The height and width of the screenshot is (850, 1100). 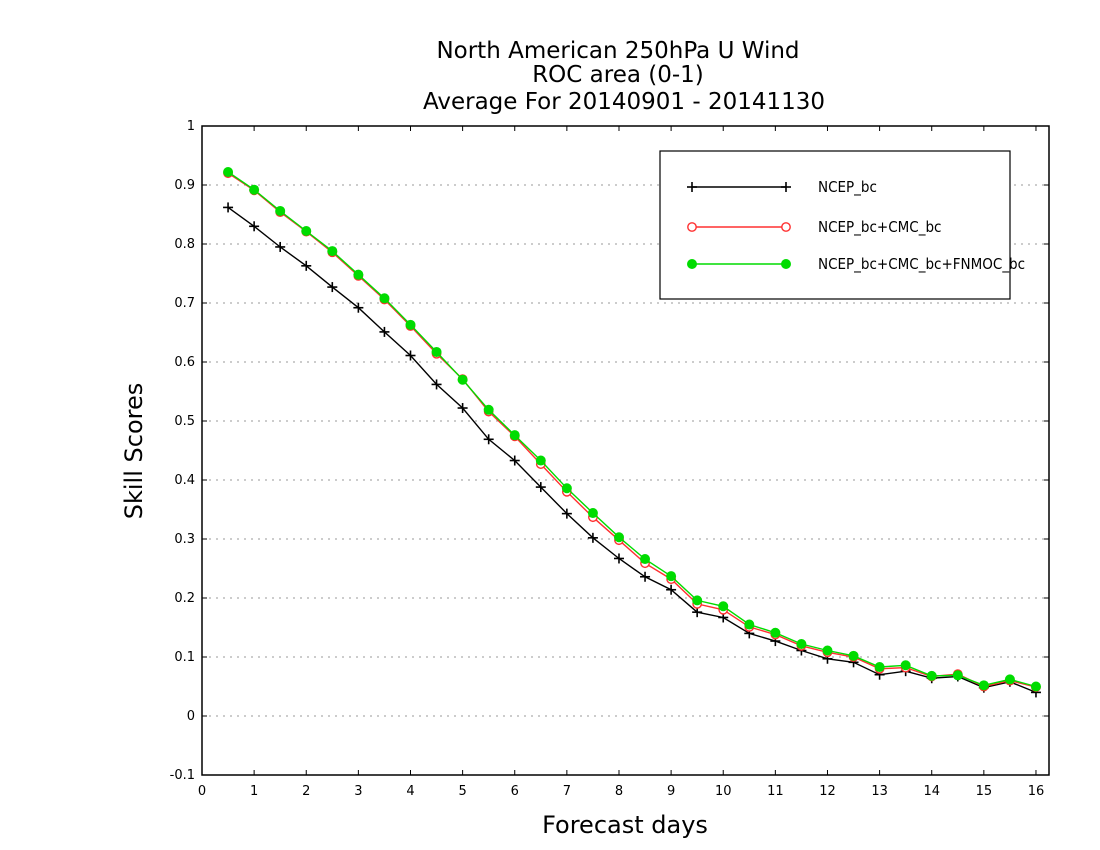 What do you see at coordinates (1036, 791) in the screenshot?
I see `x-tick-label: 16` at bounding box center [1036, 791].